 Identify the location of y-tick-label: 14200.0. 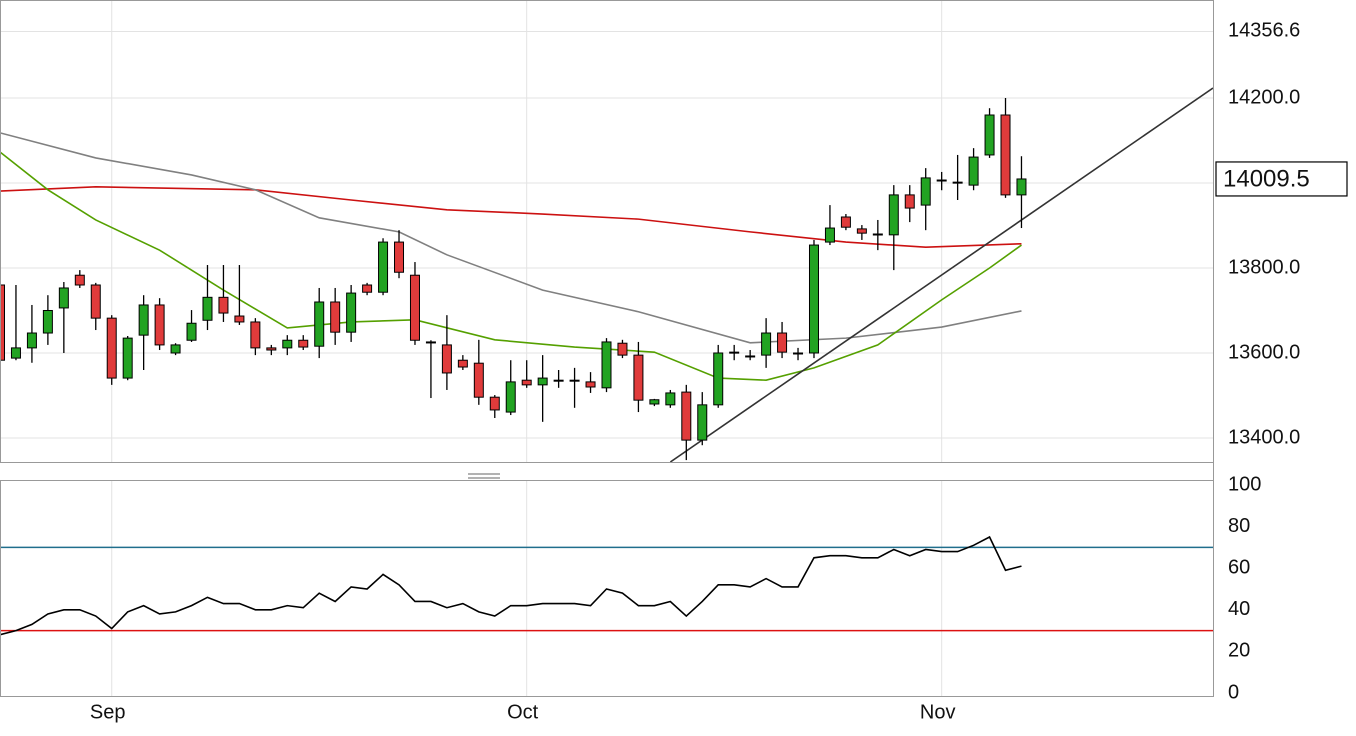
(1264, 97).